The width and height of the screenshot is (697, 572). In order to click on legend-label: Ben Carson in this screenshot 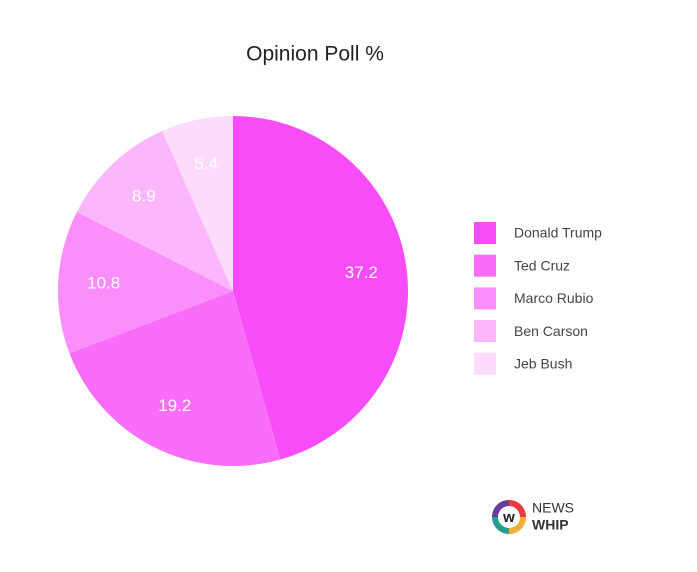, I will do `click(551, 331)`.